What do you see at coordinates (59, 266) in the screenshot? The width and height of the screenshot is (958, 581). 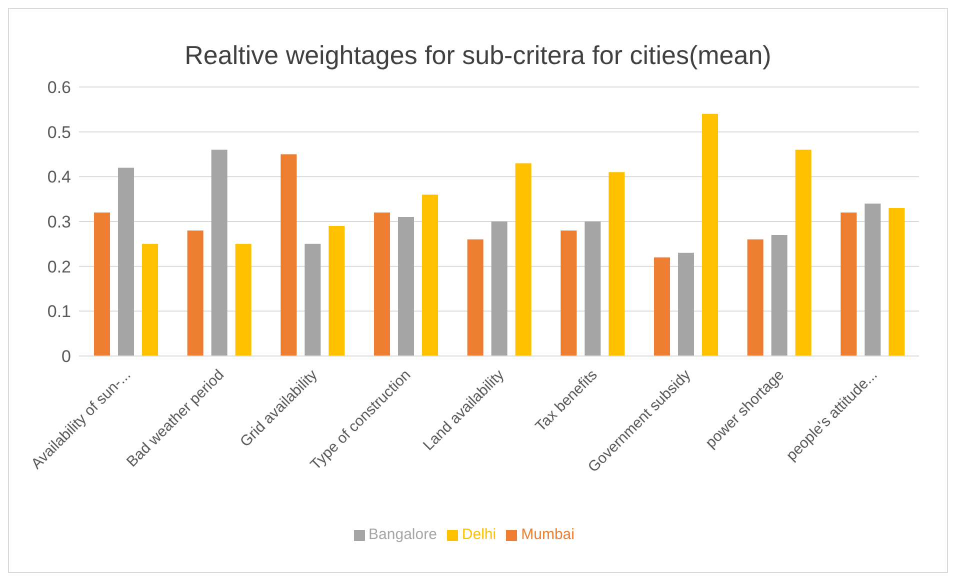 I see `y-tick-label: 0.2` at bounding box center [59, 266].